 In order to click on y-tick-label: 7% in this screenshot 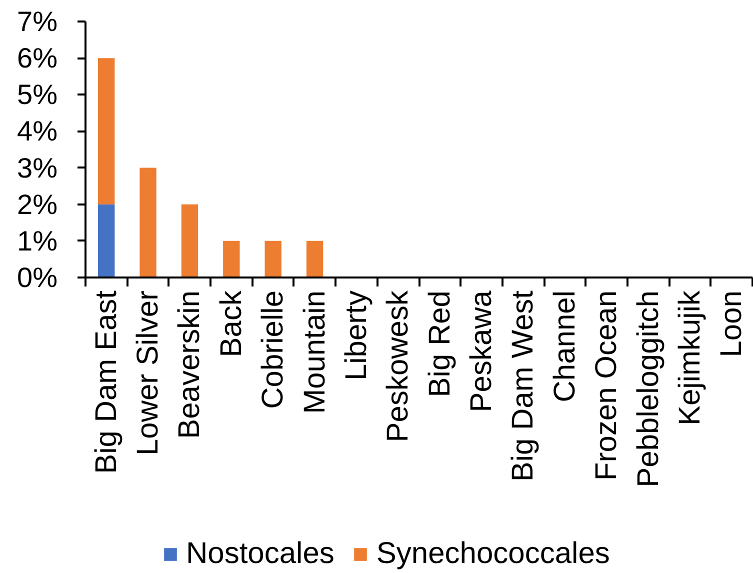, I will do `click(37, 21)`.